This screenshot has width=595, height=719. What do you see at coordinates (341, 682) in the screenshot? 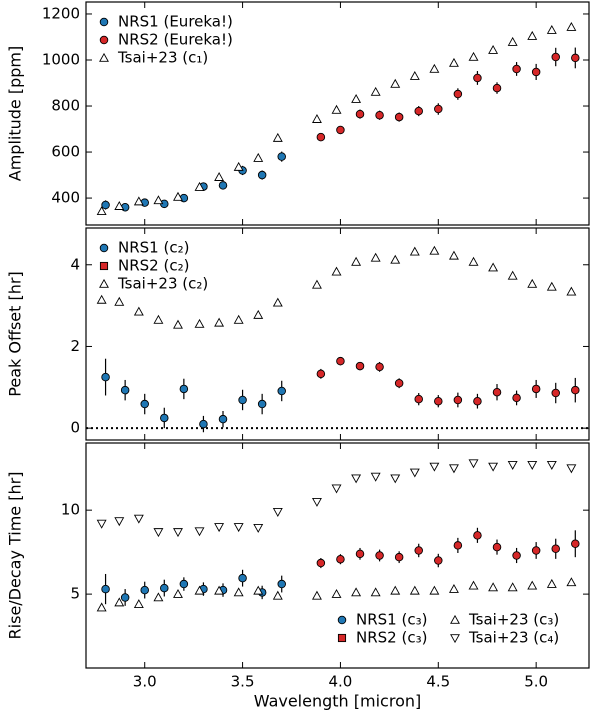
I see `x-tick-label: 4.0` at bounding box center [341, 682].